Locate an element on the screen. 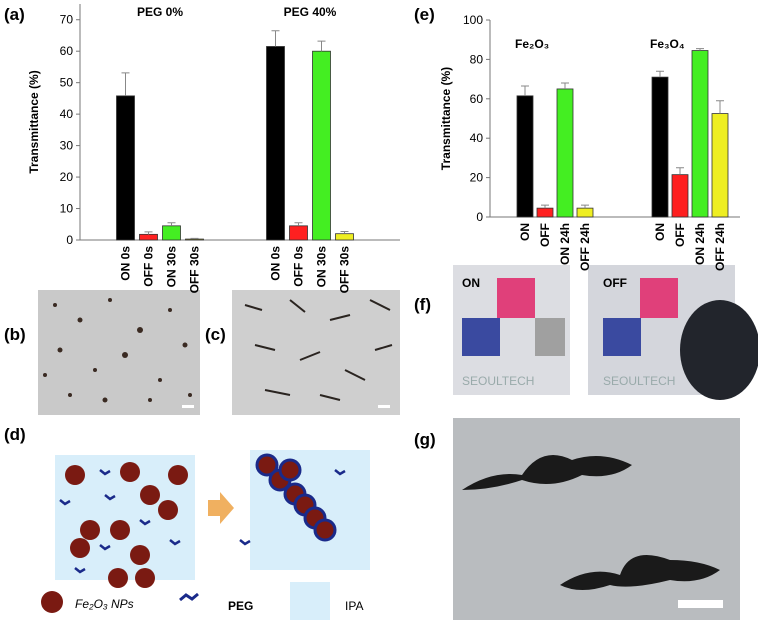  photo-off: OFF SEOULTECH is located at coordinates (673, 332).